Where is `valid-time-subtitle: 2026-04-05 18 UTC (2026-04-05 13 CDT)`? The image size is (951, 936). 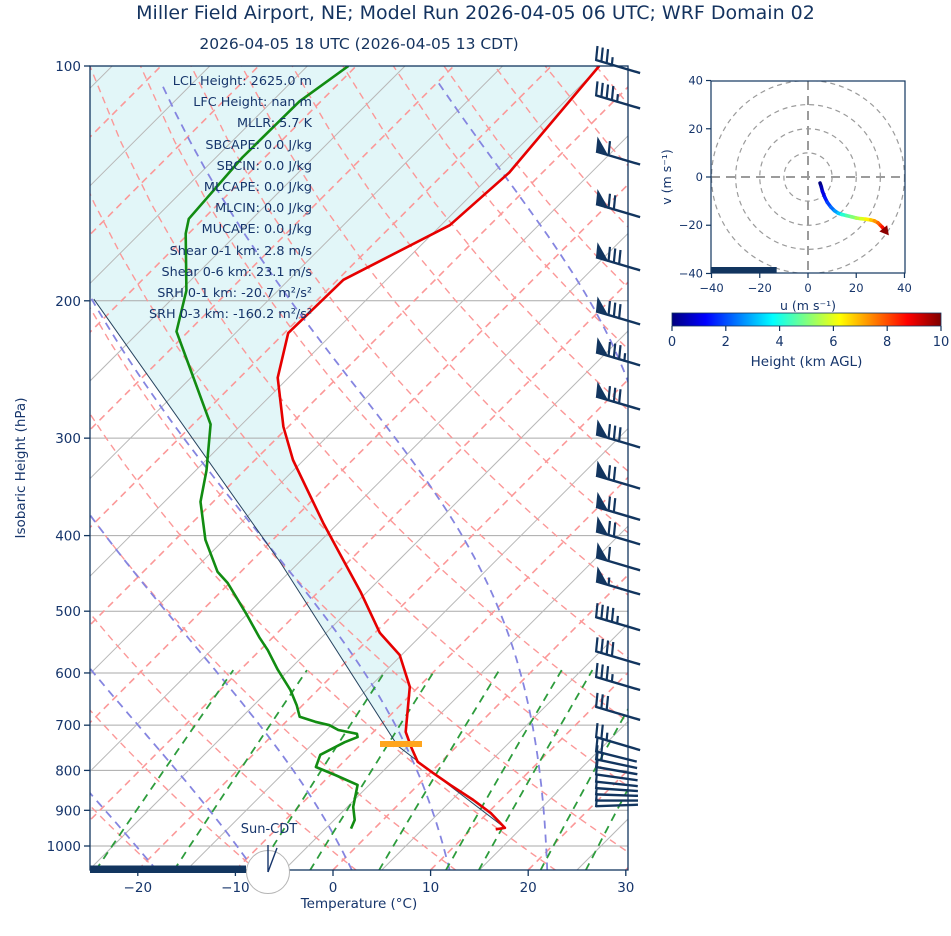
valid-time-subtitle: 2026-04-05 18 UTC (2026-04-05 13 CDT) is located at coordinates (359, 44).